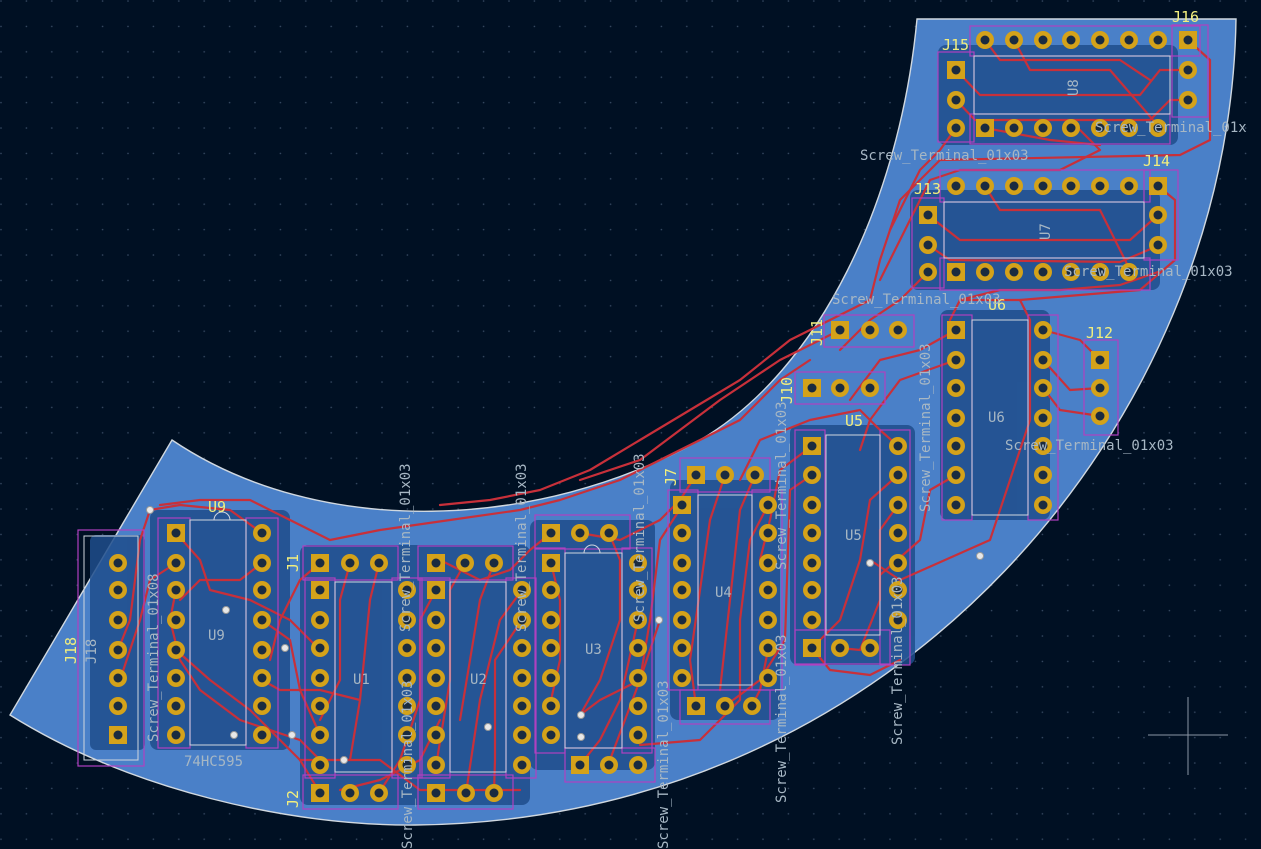 This screenshot has width=1261, height=849. Describe the element at coordinates (671, 477) in the screenshot. I see `ref-j7: J7` at that location.